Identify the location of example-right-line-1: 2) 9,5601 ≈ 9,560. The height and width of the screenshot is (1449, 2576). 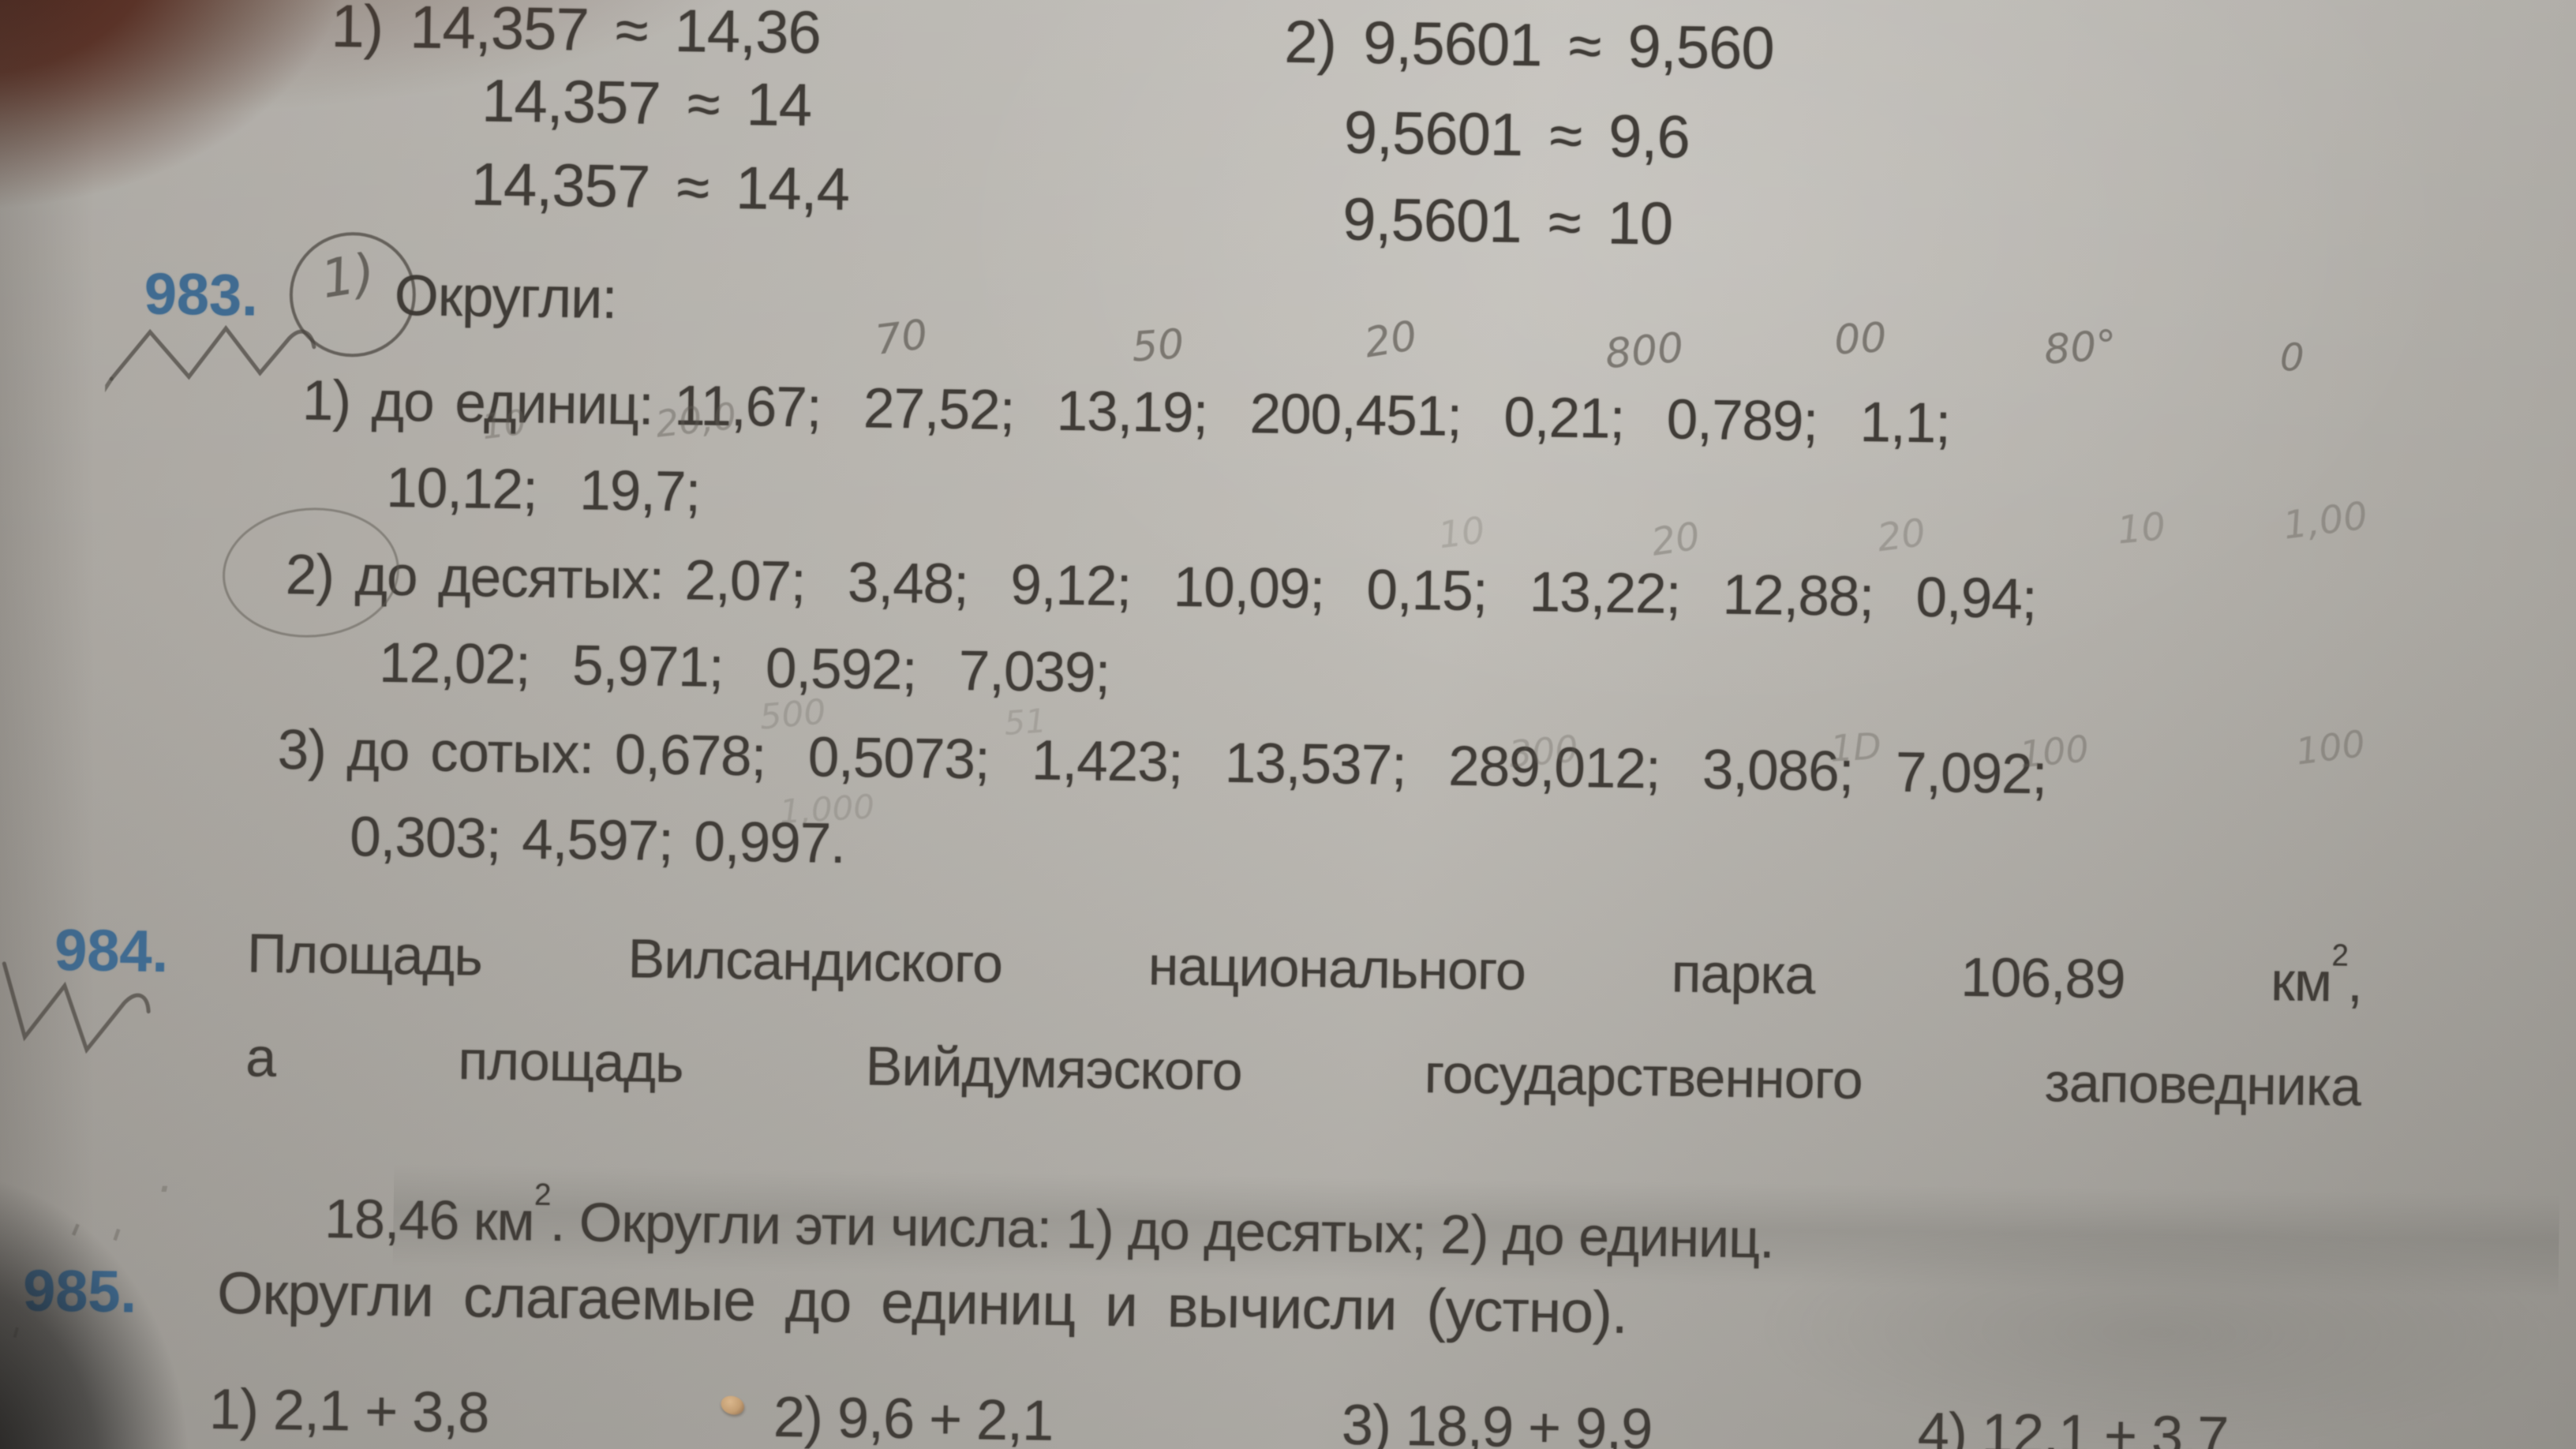
(1529, 45).